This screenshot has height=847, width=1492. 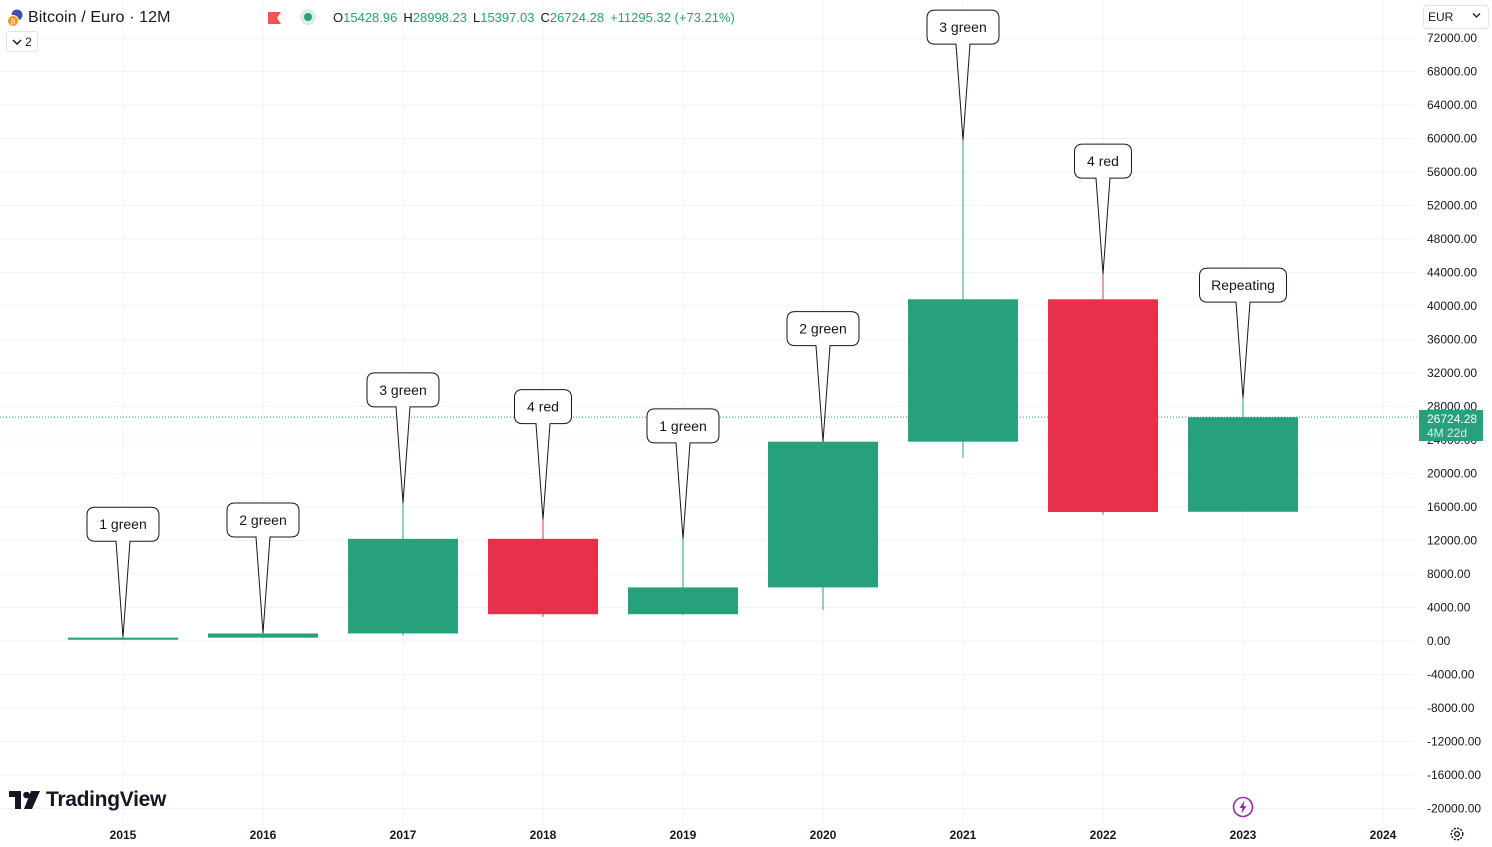 I want to click on x-tick-label: 2021, so click(x=963, y=835).